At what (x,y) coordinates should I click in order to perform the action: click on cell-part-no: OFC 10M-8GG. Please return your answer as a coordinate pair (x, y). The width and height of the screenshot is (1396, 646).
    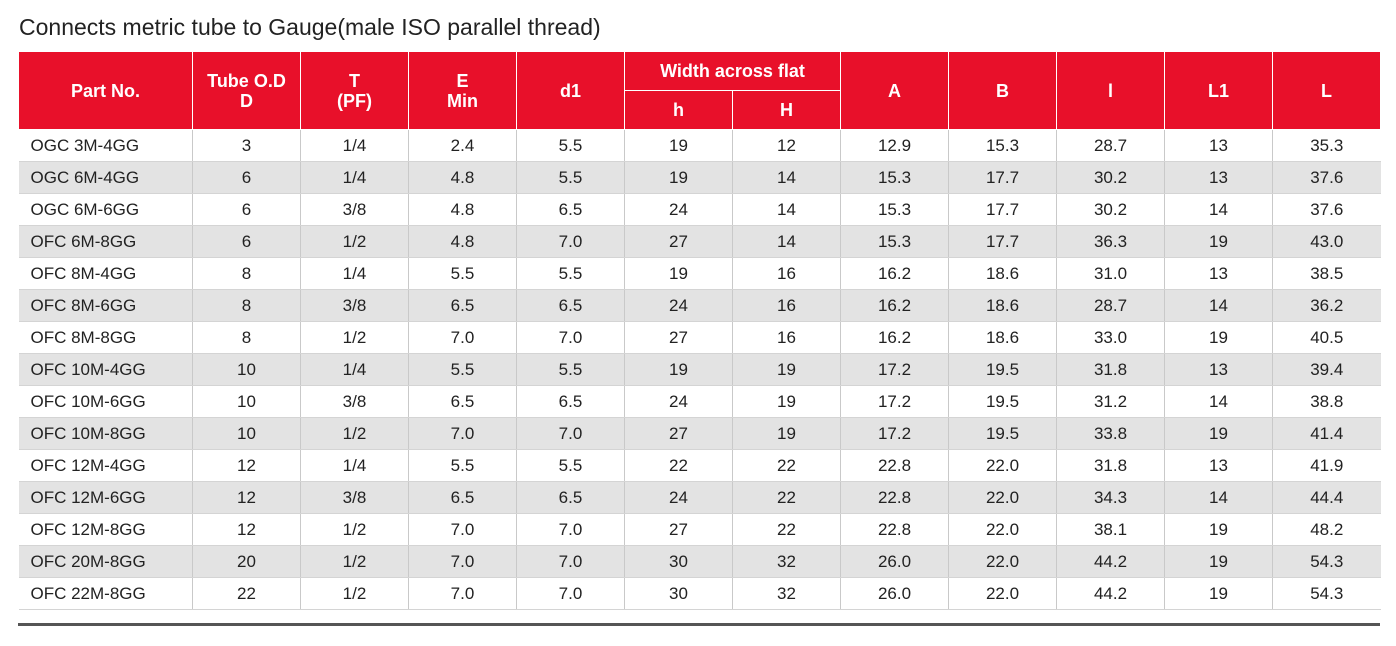
    Looking at the image, I should click on (105, 433).